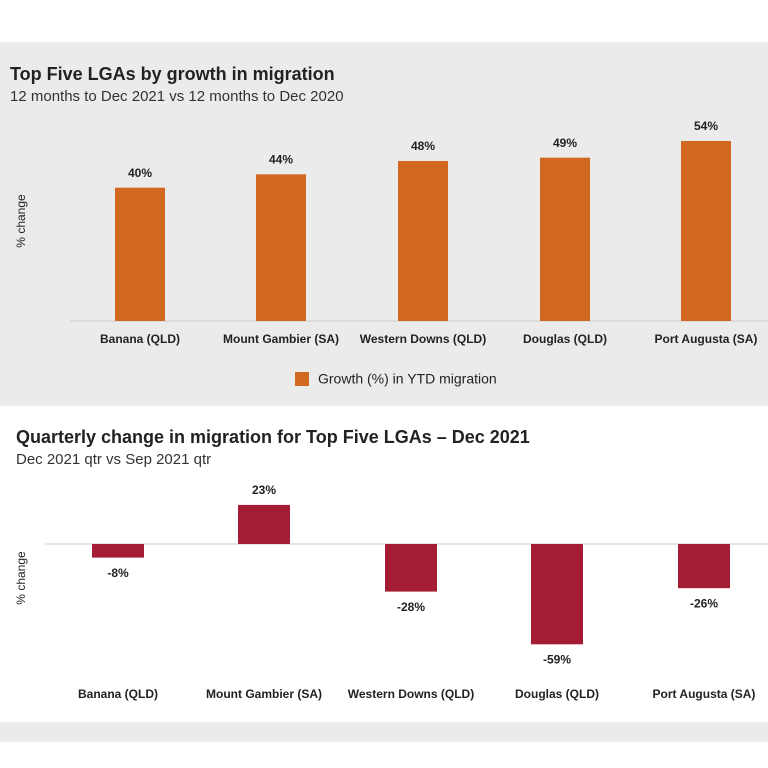 This screenshot has width=768, height=768. What do you see at coordinates (302, 379) in the screenshot?
I see `legend-swatch` at bounding box center [302, 379].